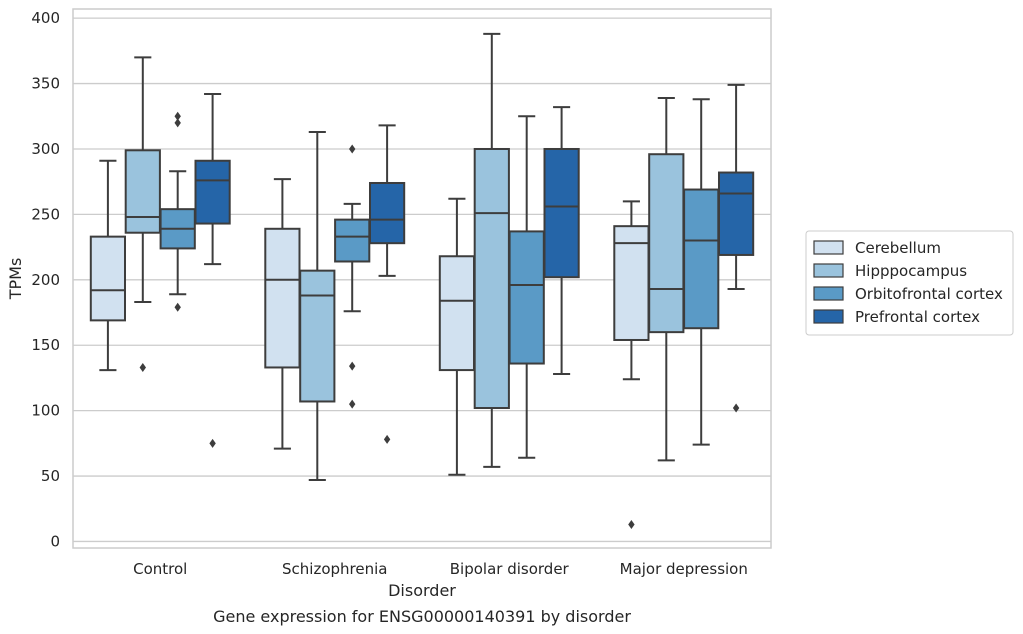 This screenshot has width=1023, height=634. What do you see at coordinates (911, 271) in the screenshot?
I see `legend-label: Hipppocampus` at bounding box center [911, 271].